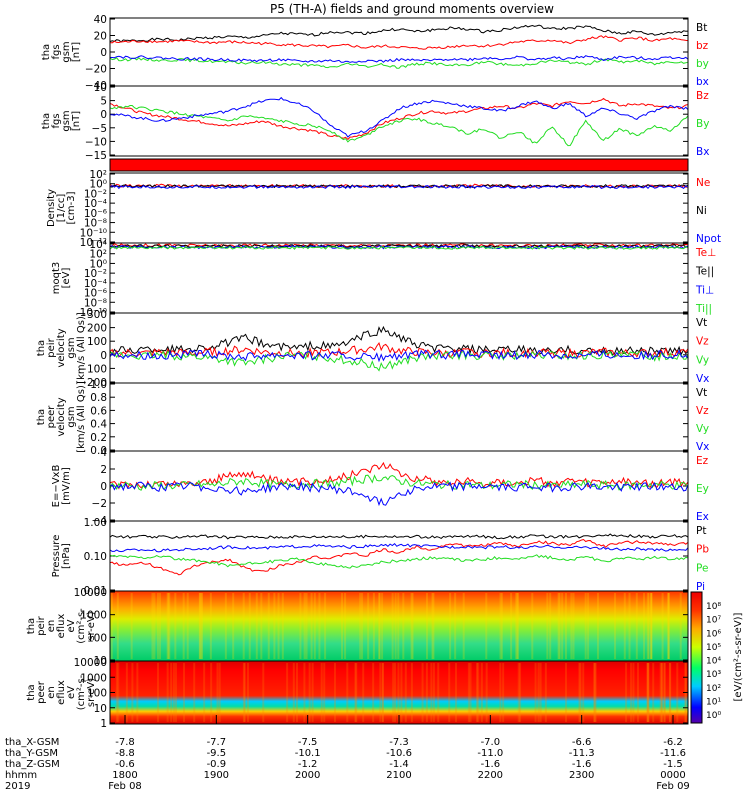 This screenshot has width=750, height=800. I want to click on x-row-label: tha_Y-GSM, so click(31, 753).